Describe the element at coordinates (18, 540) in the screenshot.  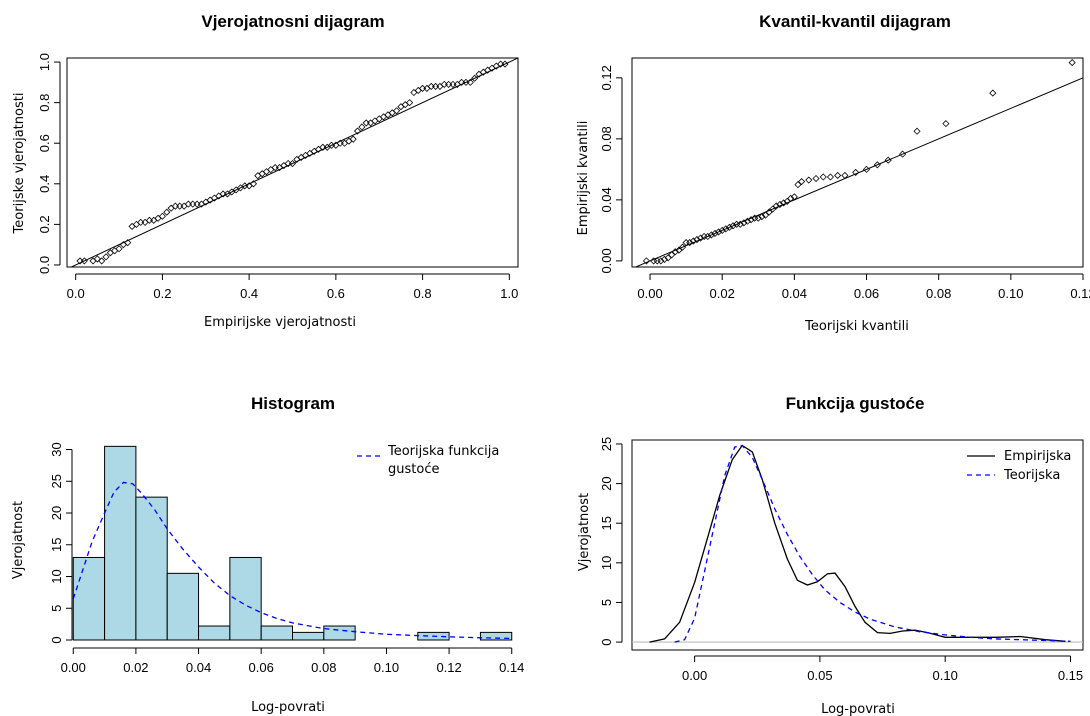
I see `hist-ylabel: Vjerojatnost` at that location.